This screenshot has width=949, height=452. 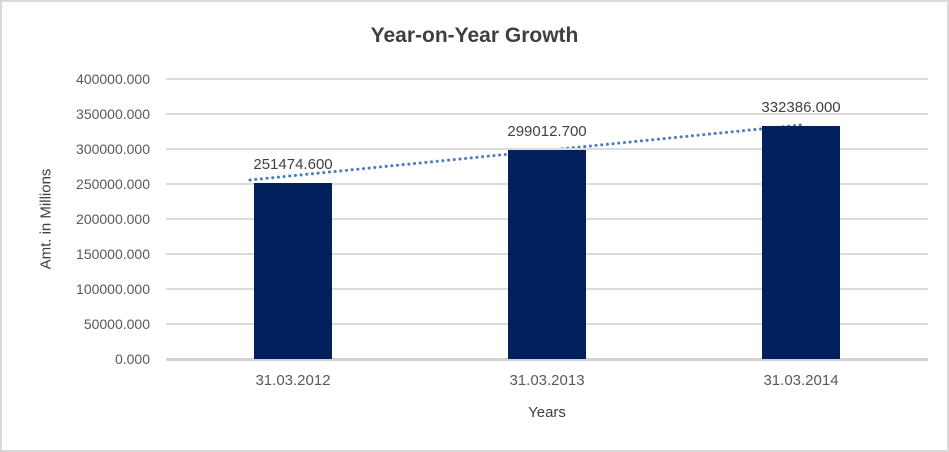 I want to click on bar-31.03.2014, so click(x=801, y=242).